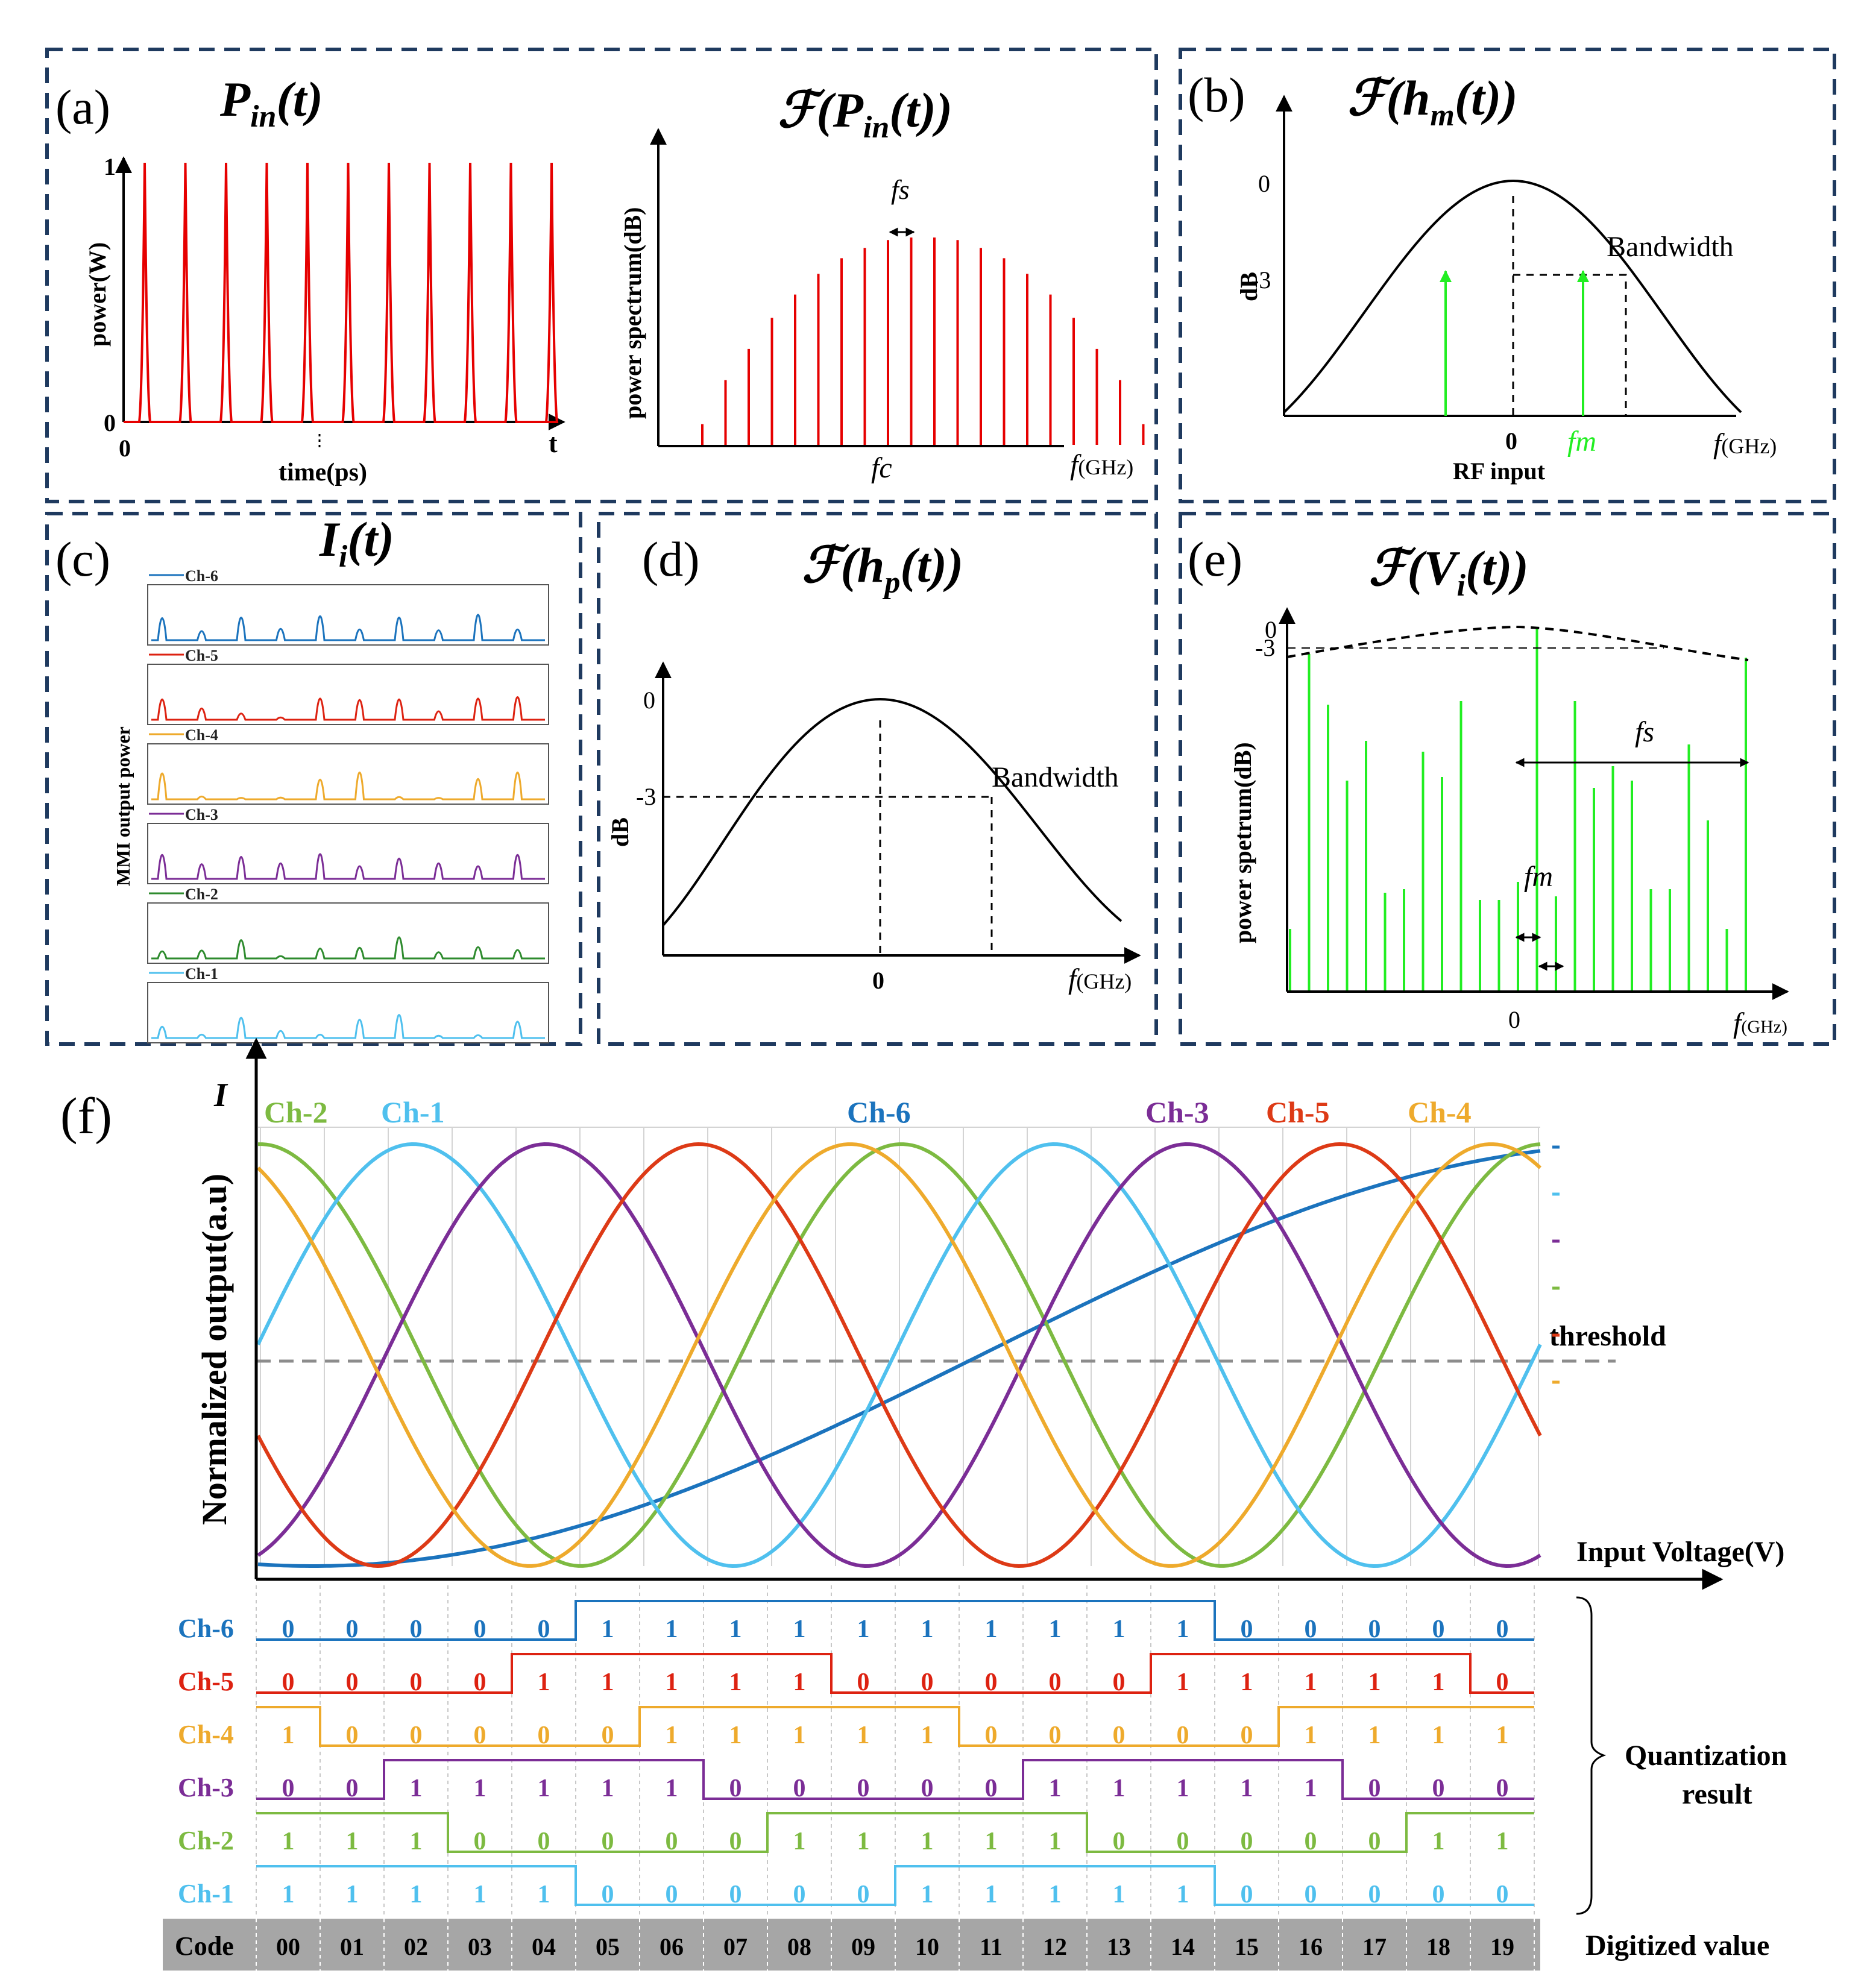 This screenshot has height=1988, width=1867. What do you see at coordinates (608, 1946) in the screenshot?
I see `code-value: 05` at bounding box center [608, 1946].